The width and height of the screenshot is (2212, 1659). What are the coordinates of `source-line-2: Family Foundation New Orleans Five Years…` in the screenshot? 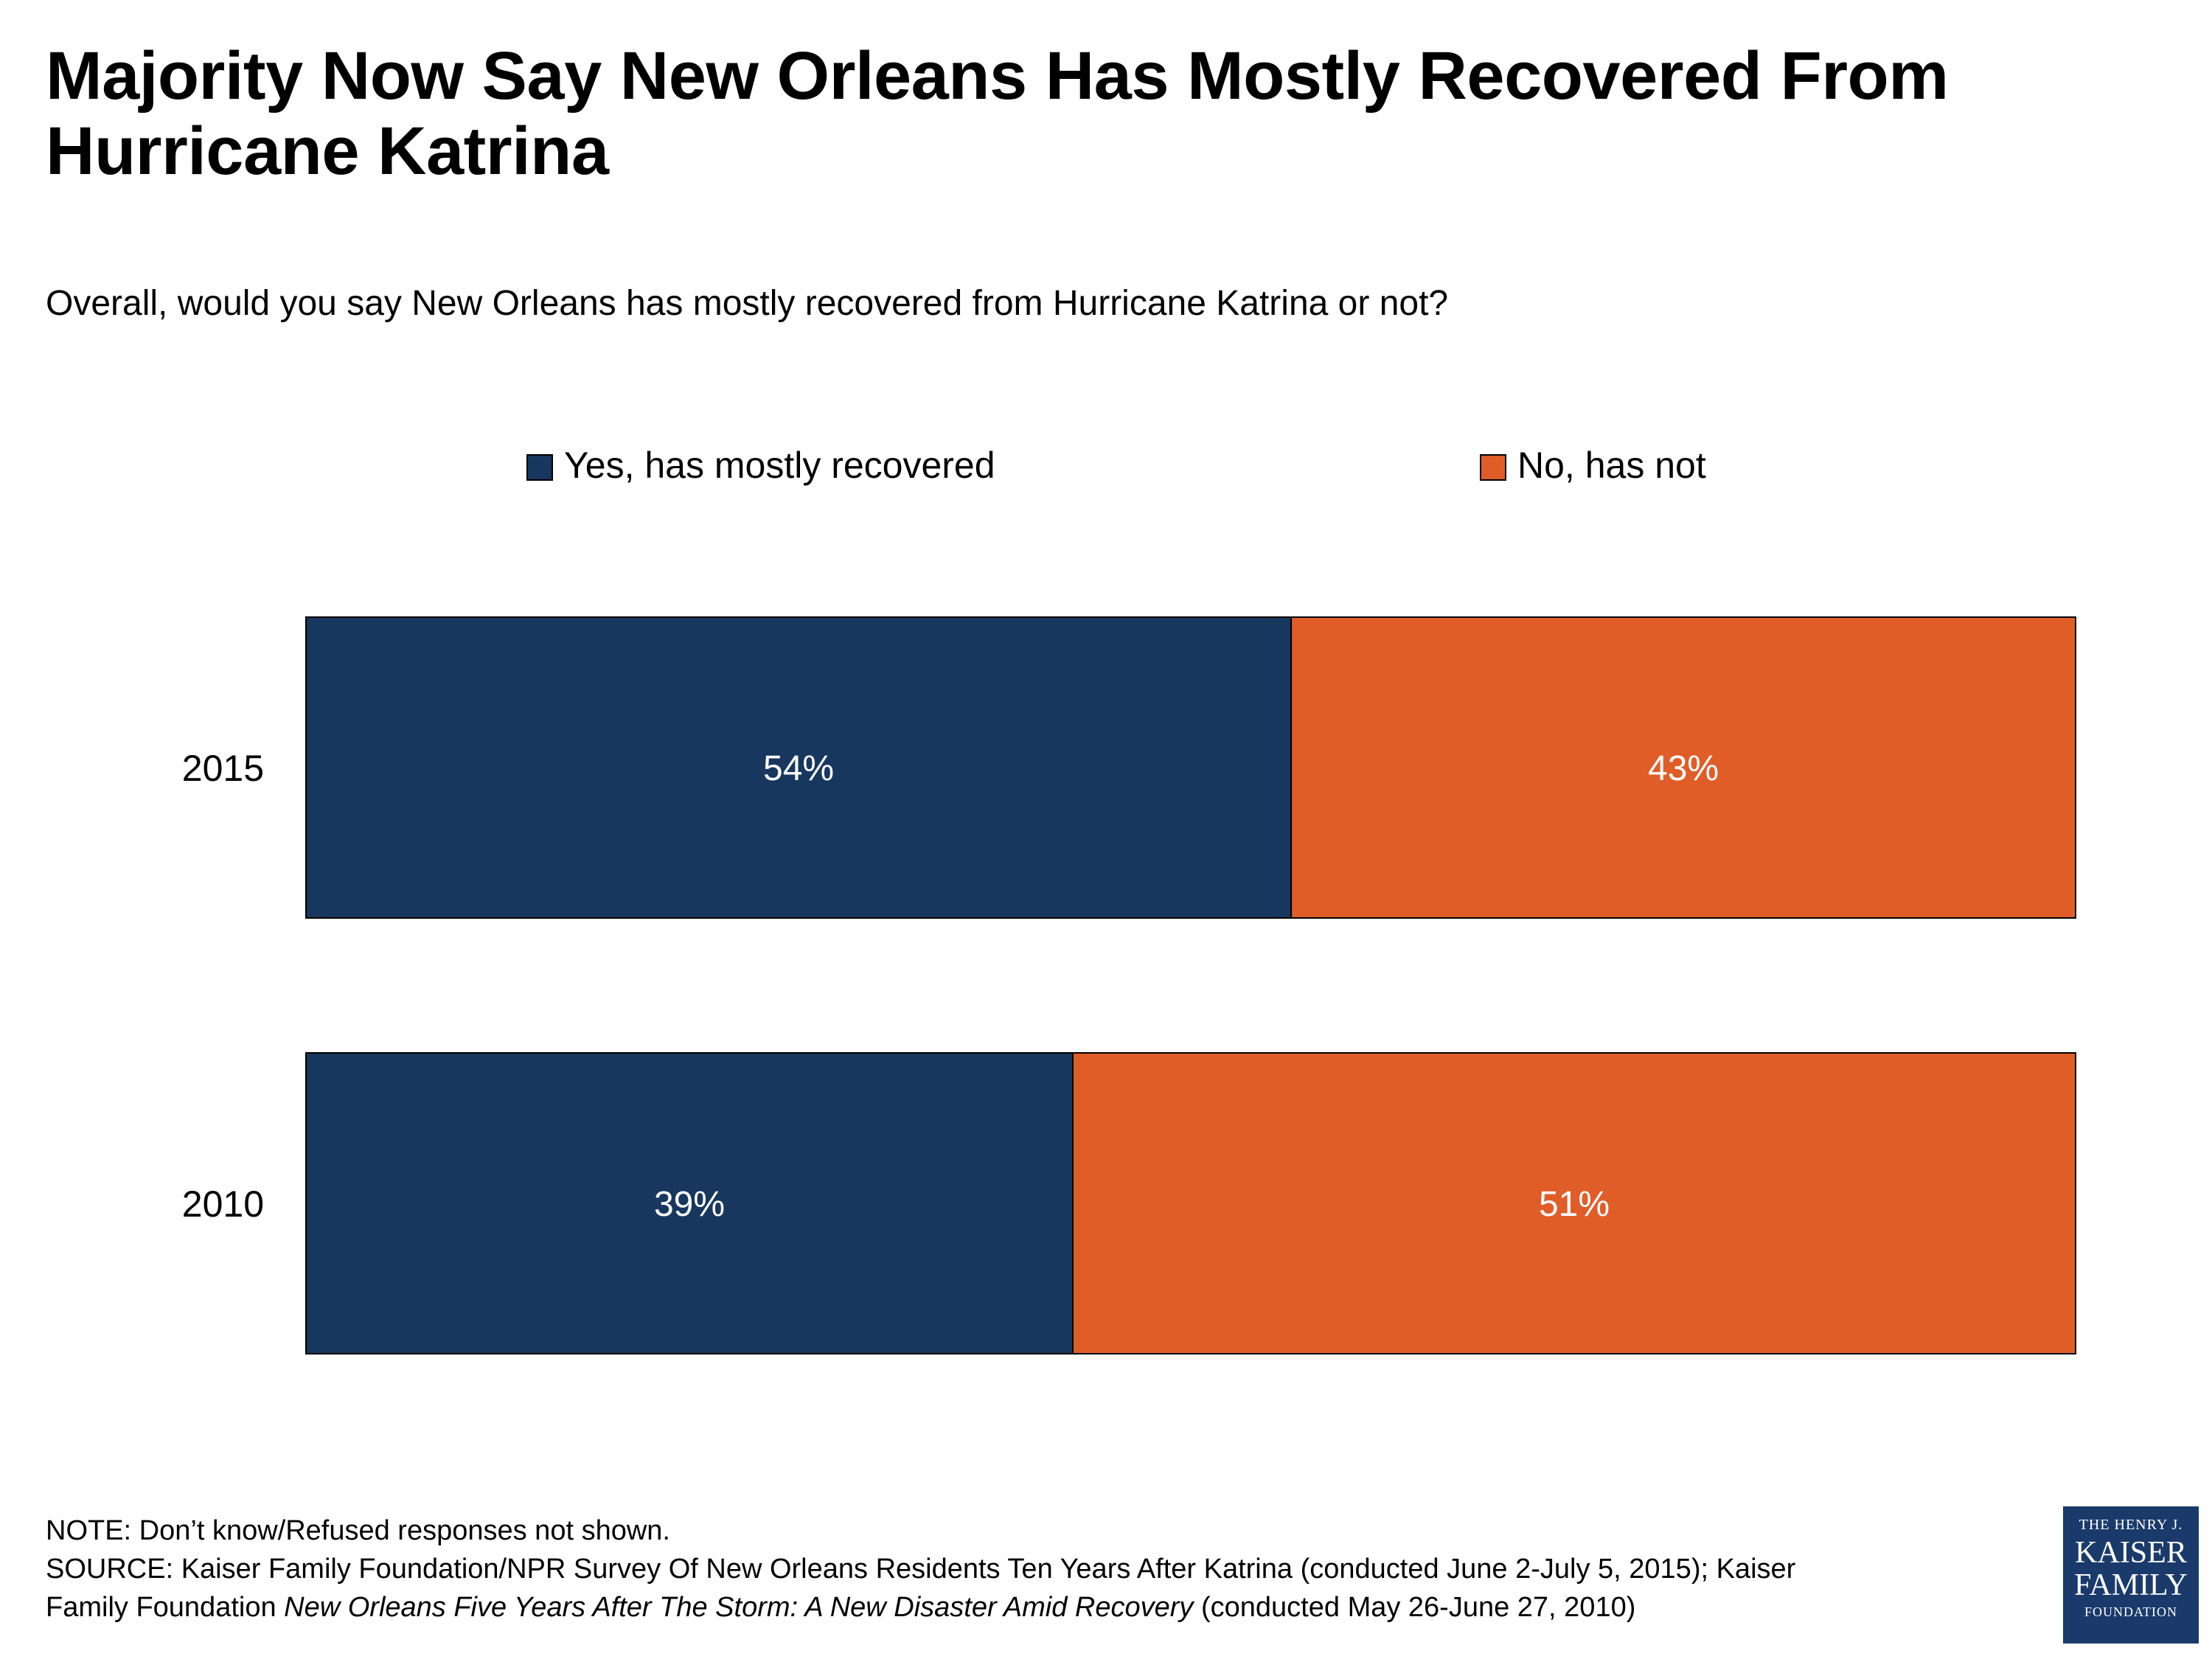 It's located at (1041, 1607).